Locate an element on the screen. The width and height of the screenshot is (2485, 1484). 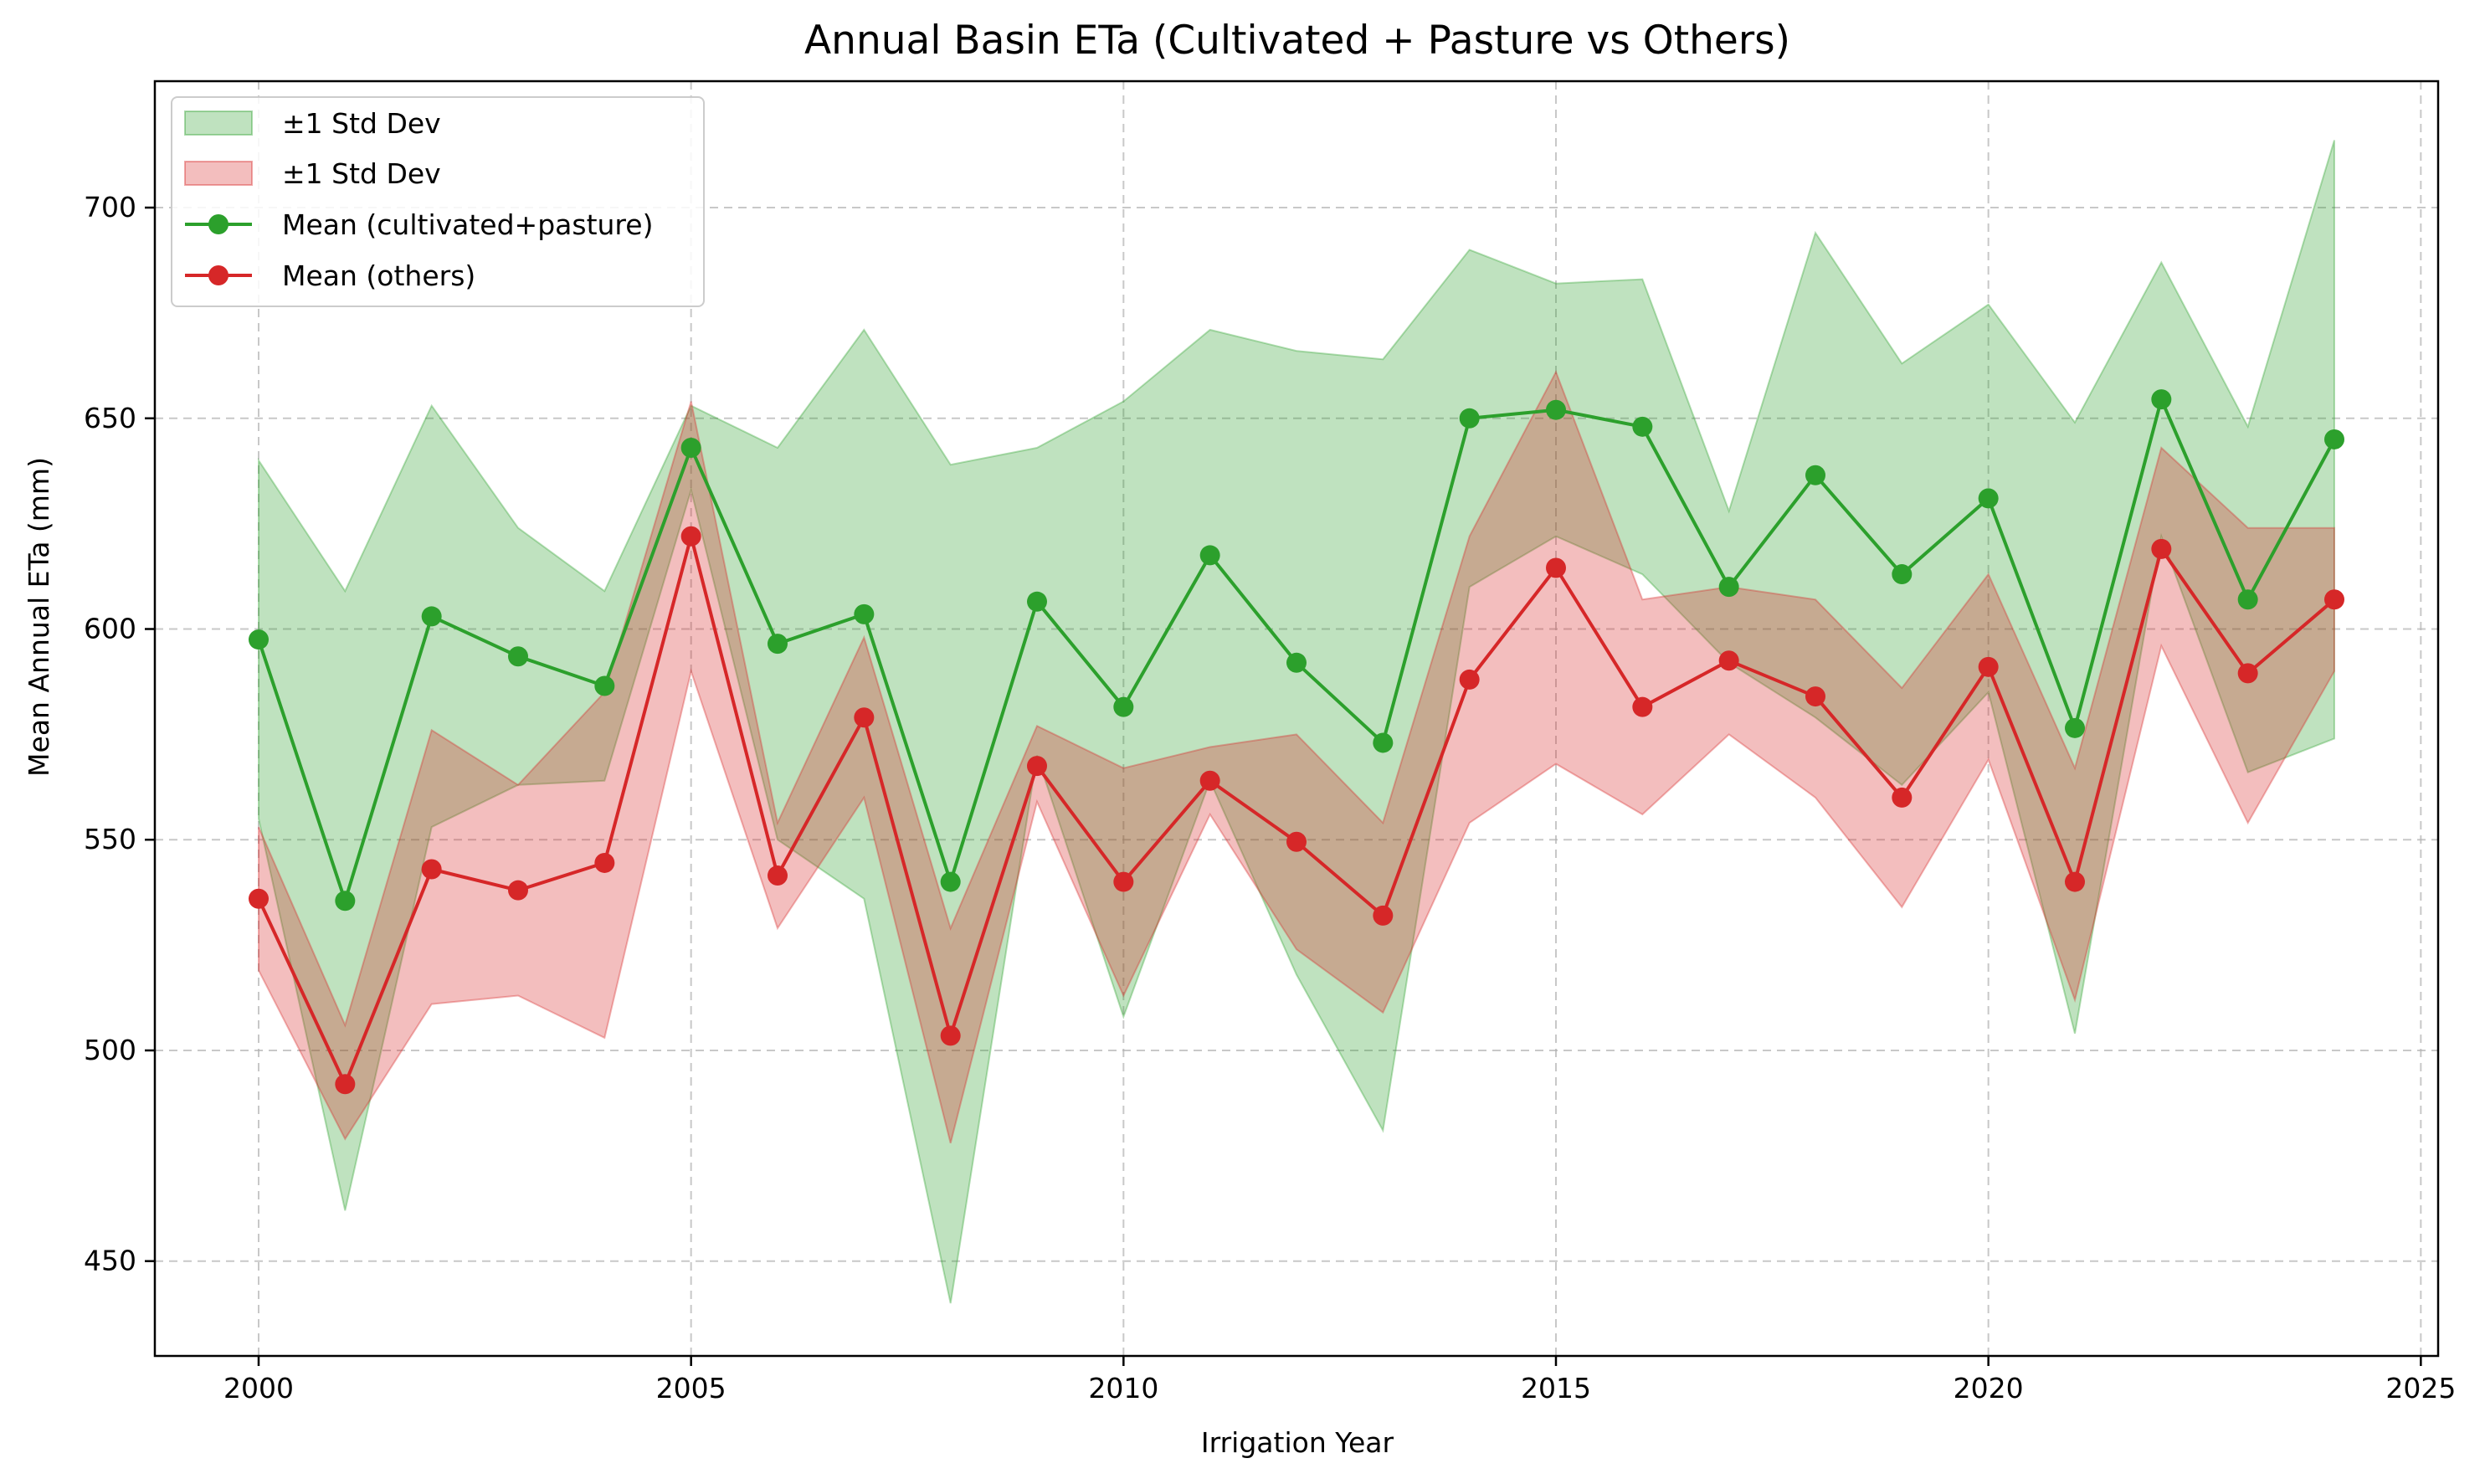
y-tick-label: 550 is located at coordinates (110, 839).